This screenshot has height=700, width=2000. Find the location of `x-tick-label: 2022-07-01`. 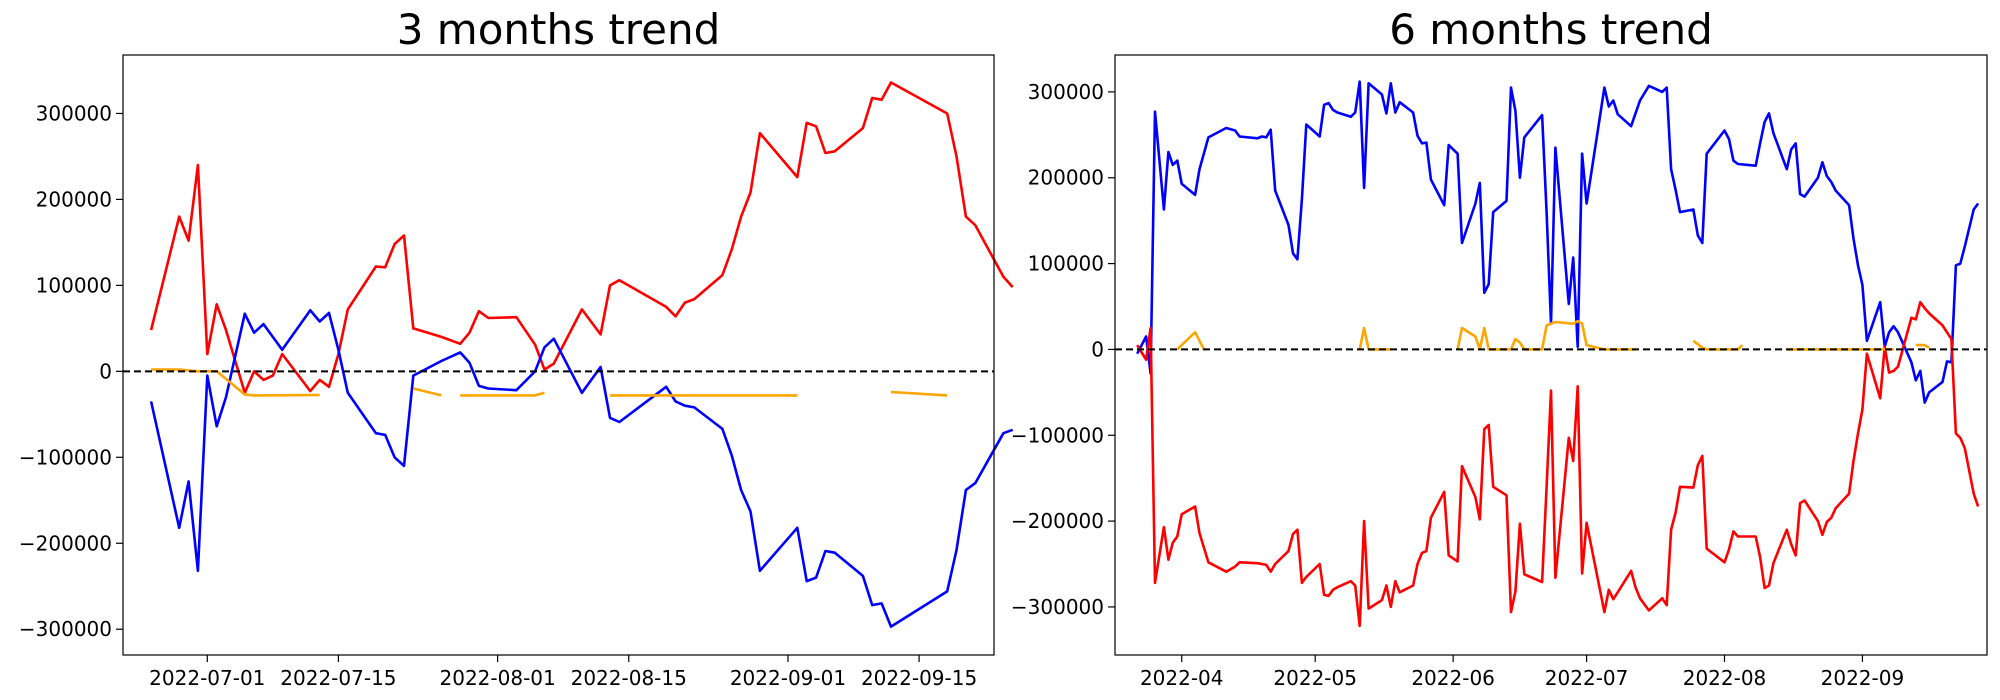

x-tick-label: 2022-07-01 is located at coordinates (207, 678).